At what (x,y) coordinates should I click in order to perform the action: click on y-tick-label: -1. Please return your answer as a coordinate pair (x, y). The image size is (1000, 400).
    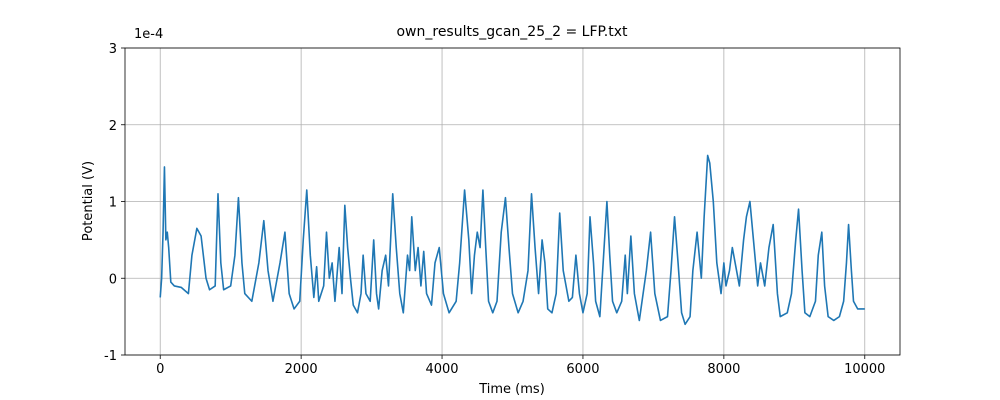
    Looking at the image, I should click on (110, 356).